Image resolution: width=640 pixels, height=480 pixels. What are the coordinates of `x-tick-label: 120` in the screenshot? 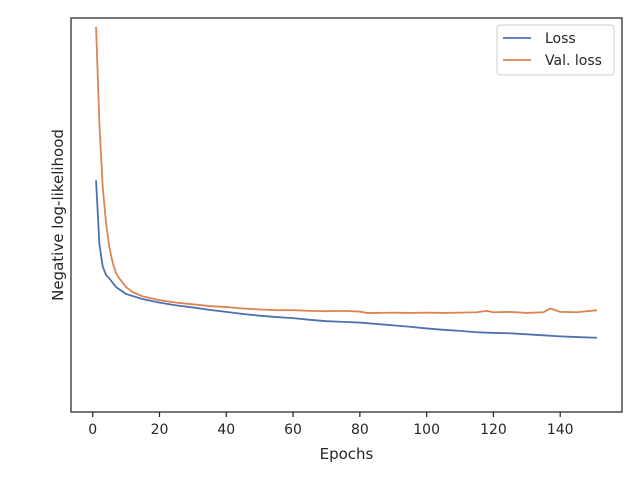 It's located at (493, 430).